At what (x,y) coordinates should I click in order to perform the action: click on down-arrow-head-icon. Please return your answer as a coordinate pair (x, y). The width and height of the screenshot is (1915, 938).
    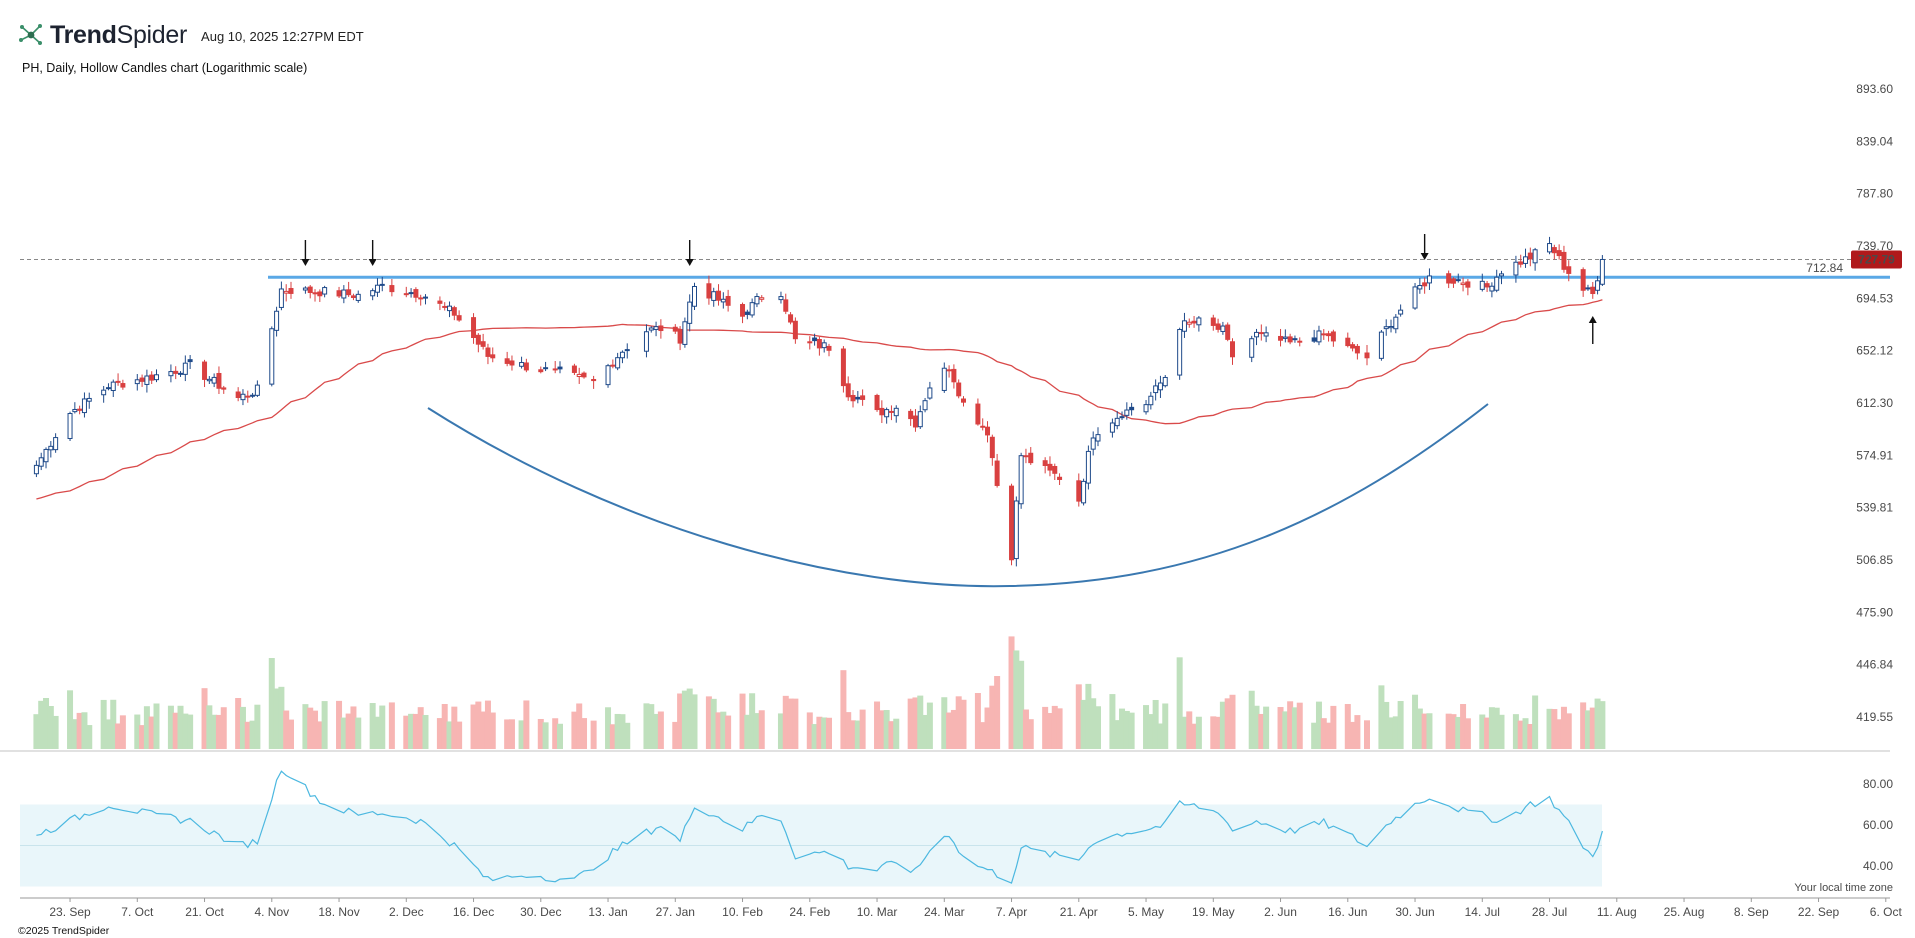
    Looking at the image, I should click on (1424, 256).